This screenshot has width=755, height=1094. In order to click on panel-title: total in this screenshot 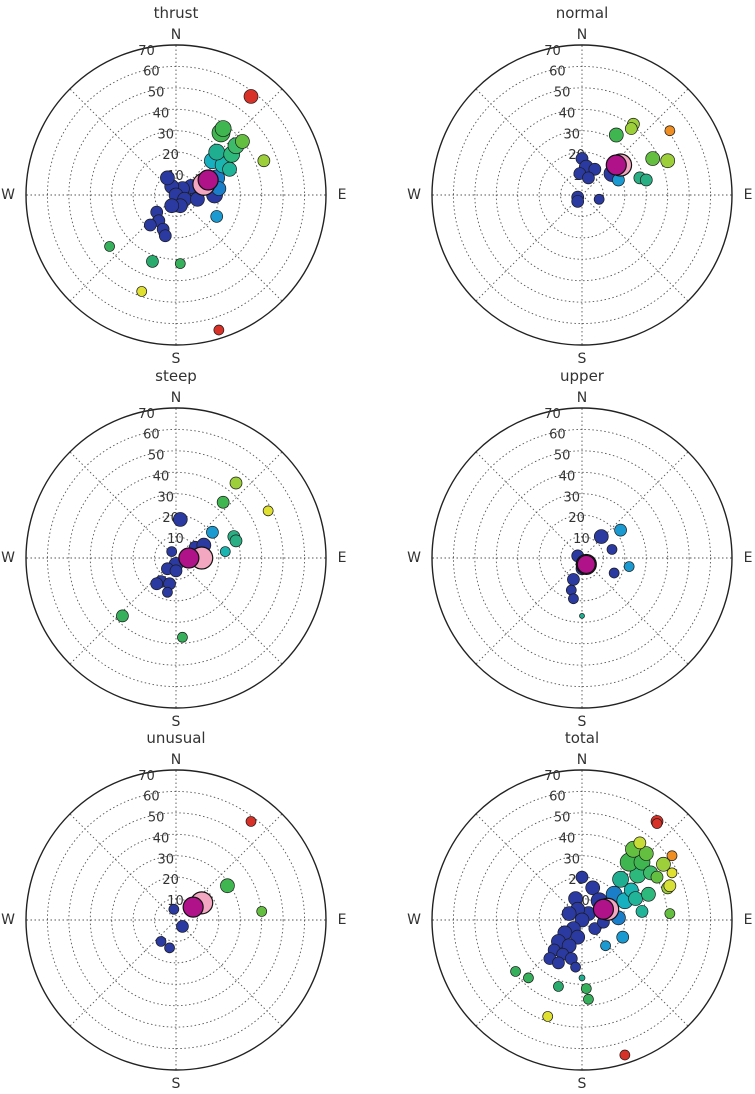, I will do `click(582, 738)`.